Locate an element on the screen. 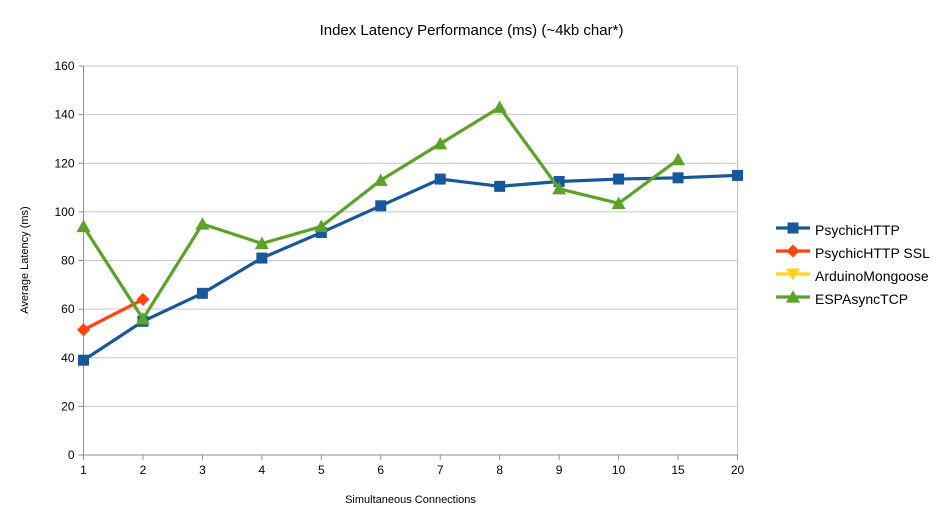 The height and width of the screenshot is (530, 943). x-tick-label: 3 is located at coordinates (202, 470).